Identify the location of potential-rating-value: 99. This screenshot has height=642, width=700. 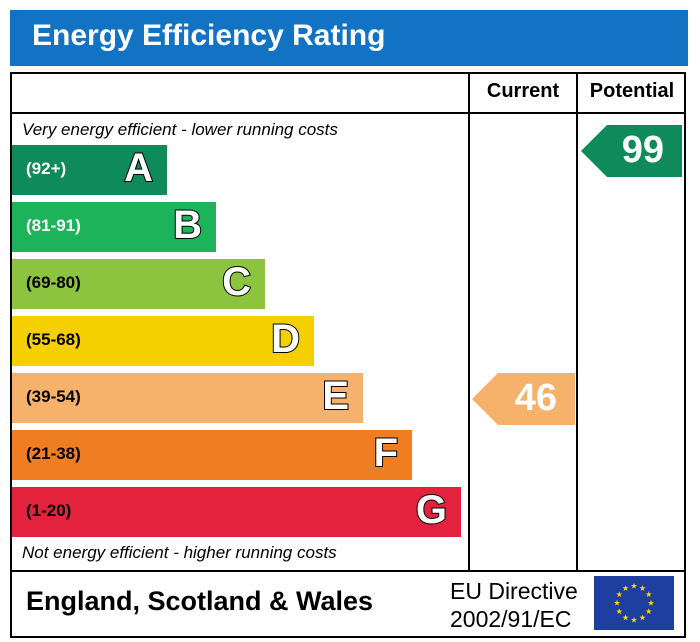
(642, 150).